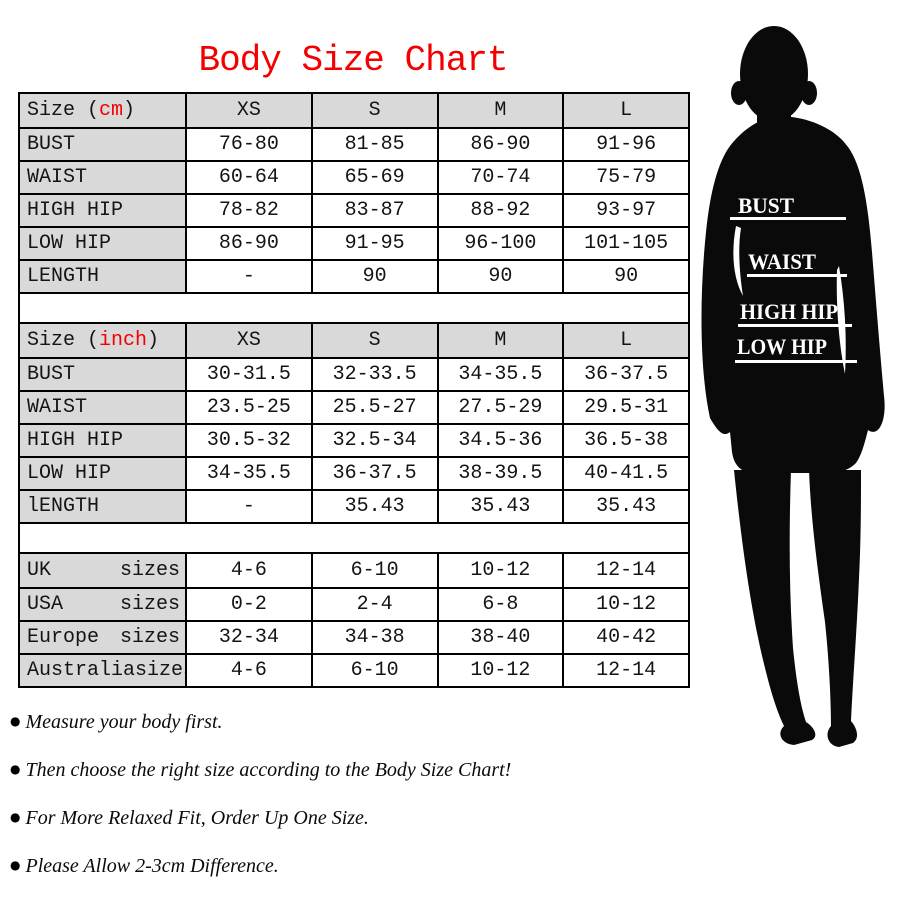 This screenshot has height=900, width=900. Describe the element at coordinates (373, 176) in the screenshot. I see `size-value-cell: 65-69` at that location.